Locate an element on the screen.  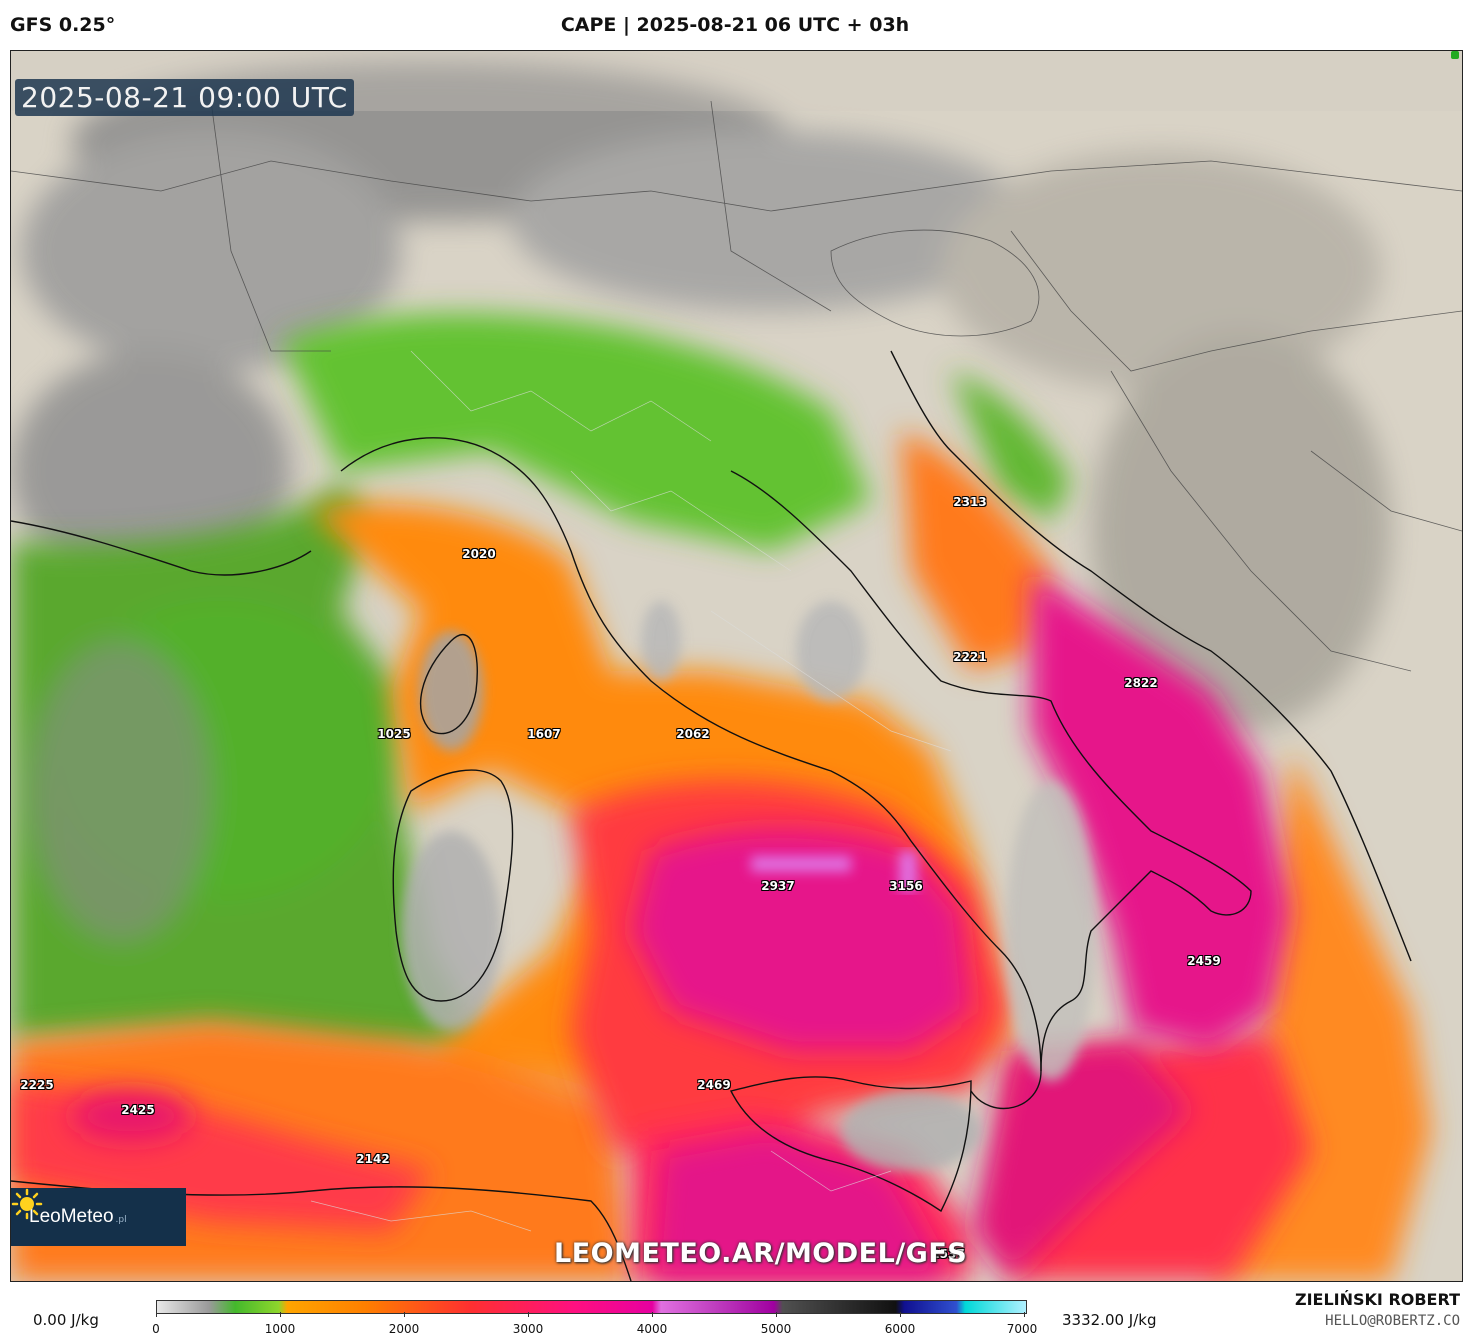
scale-tick-label: 1000 is located at coordinates (280, 1329).